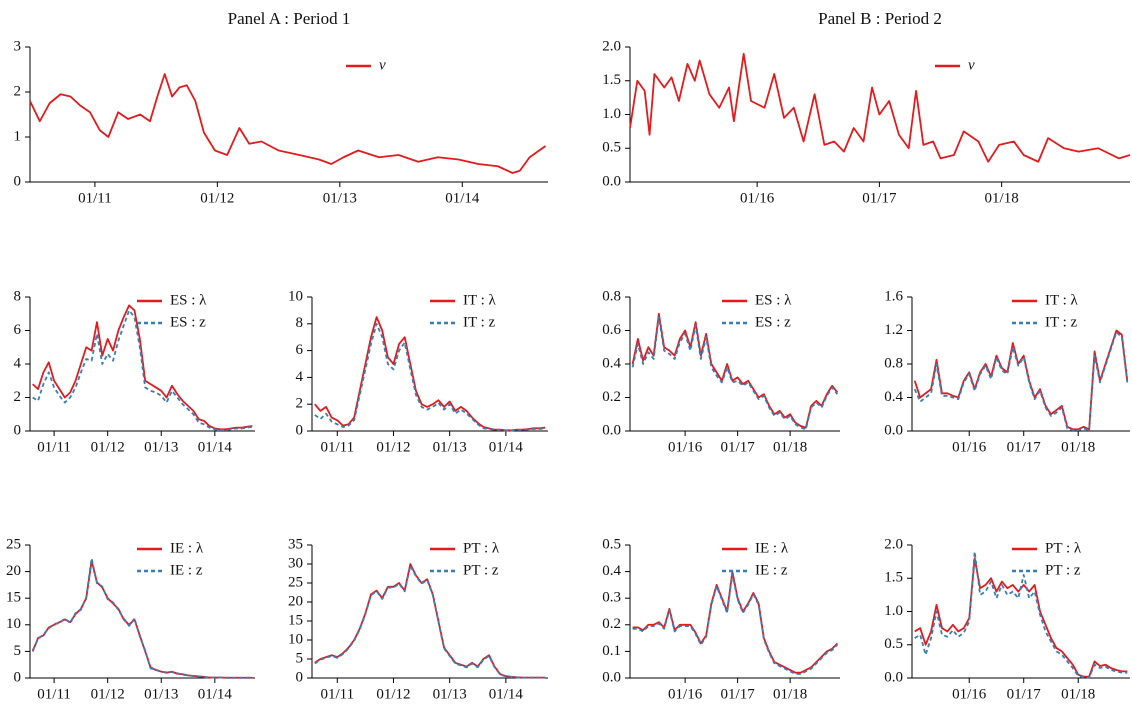  I want to click on y-tick-label: 1.2, so click(893, 330).